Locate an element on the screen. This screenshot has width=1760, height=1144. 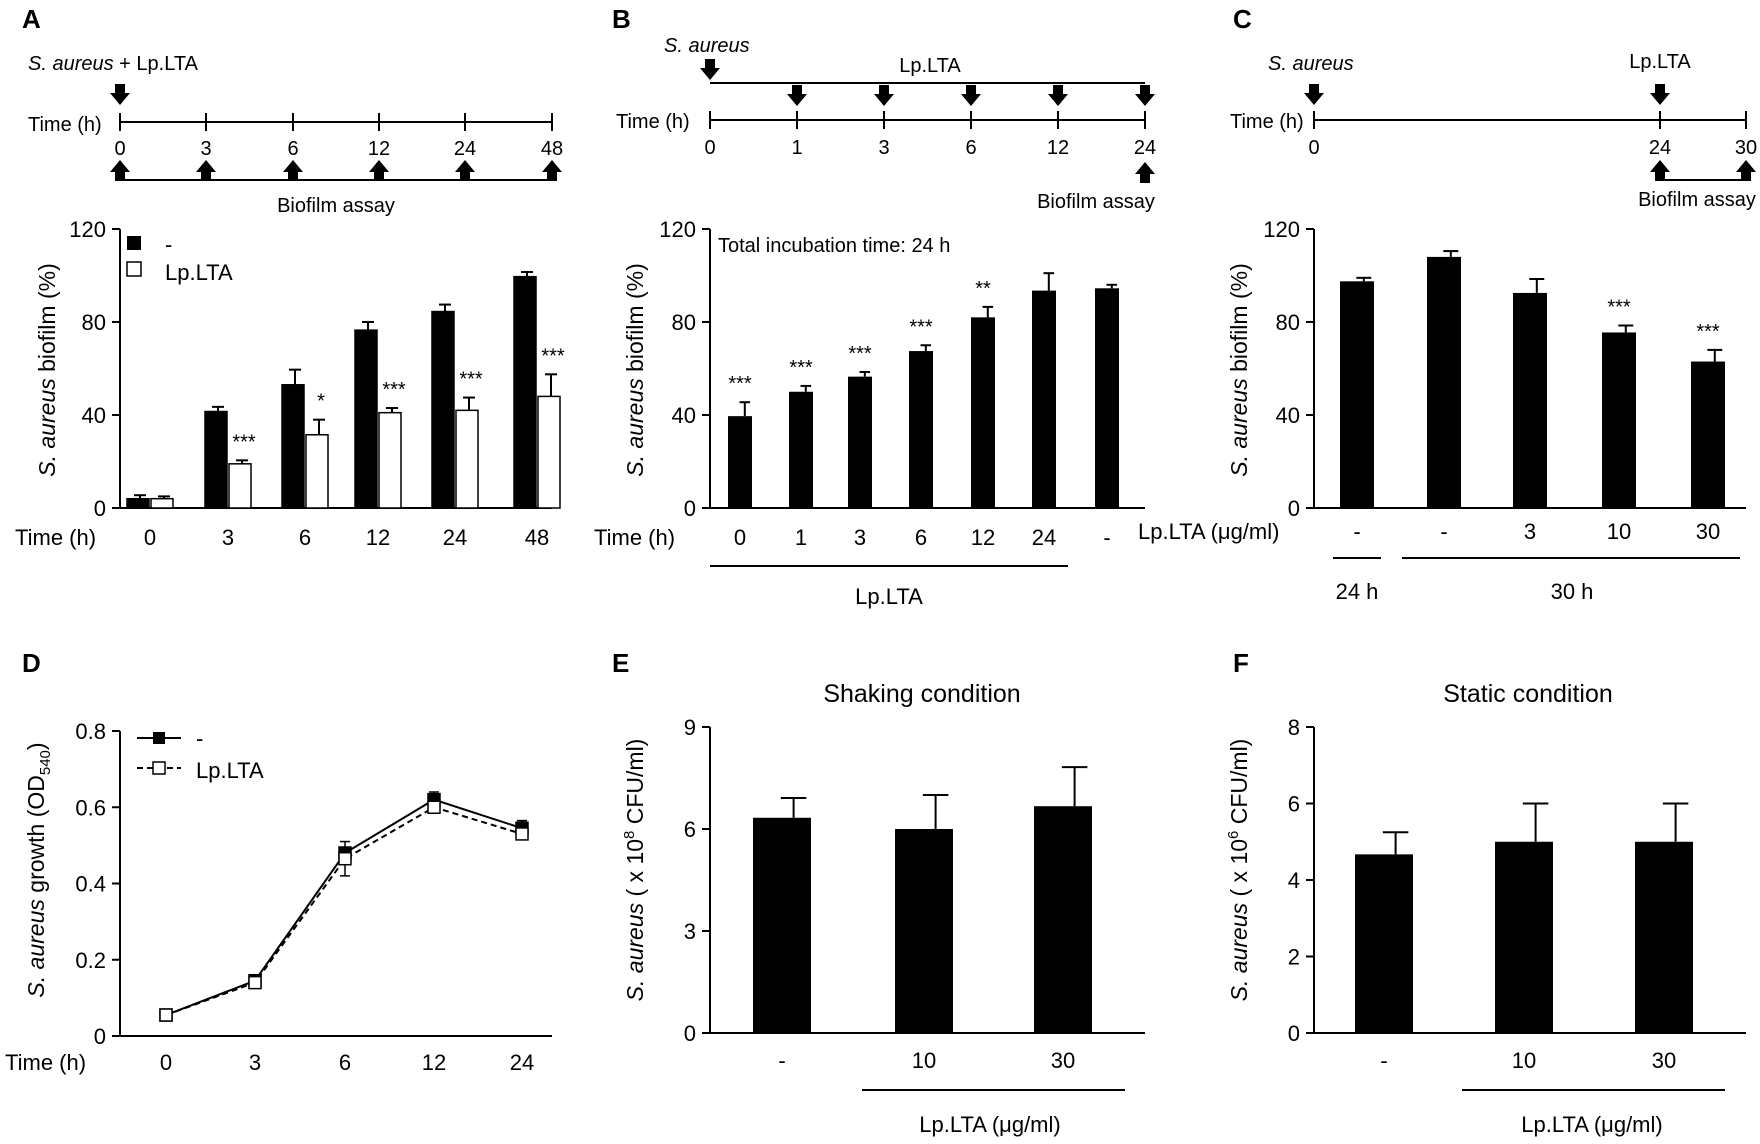
chart-C: 0 40 80 120 Lp.LTA (μg/ml) - - 3 10 30 *** *** is located at coordinates (1442, 380).